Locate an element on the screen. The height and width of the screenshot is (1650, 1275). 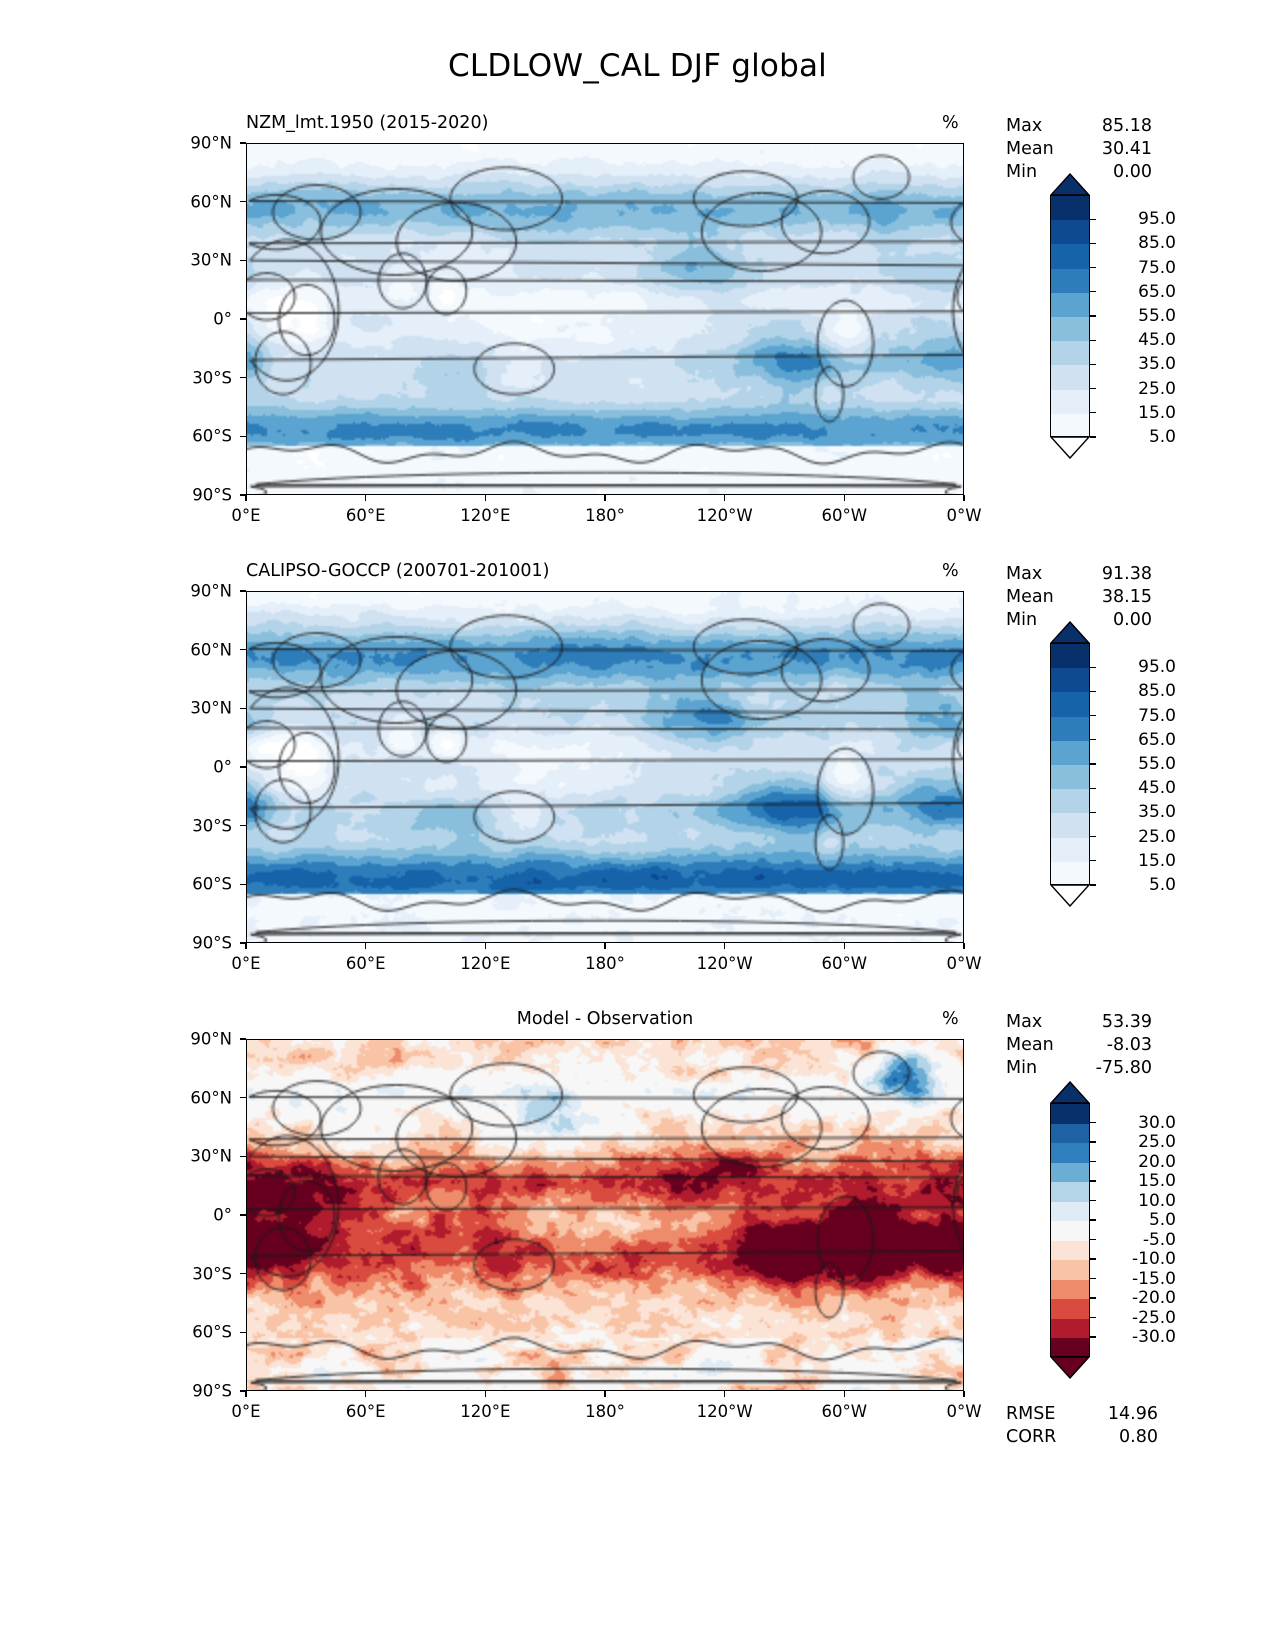
map-axes-observation is located at coordinates (605, 767).